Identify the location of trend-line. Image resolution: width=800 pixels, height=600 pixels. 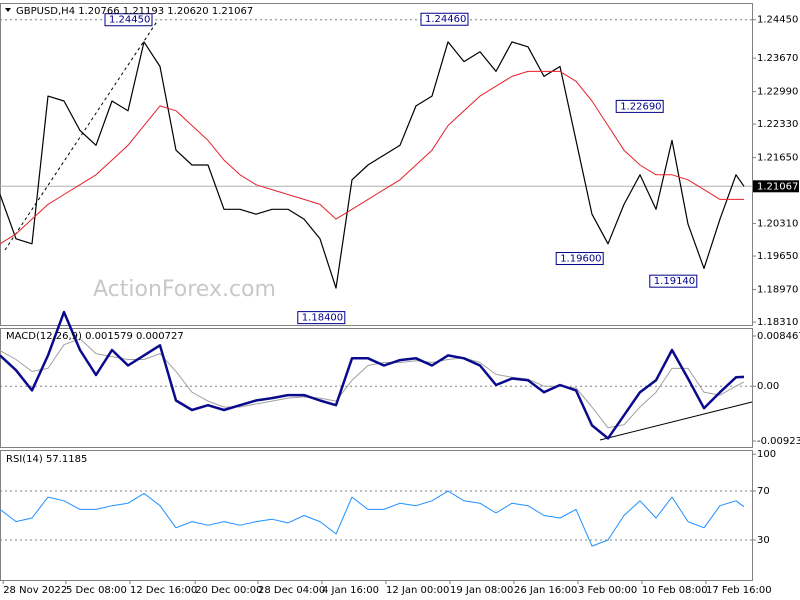
(81, 135).